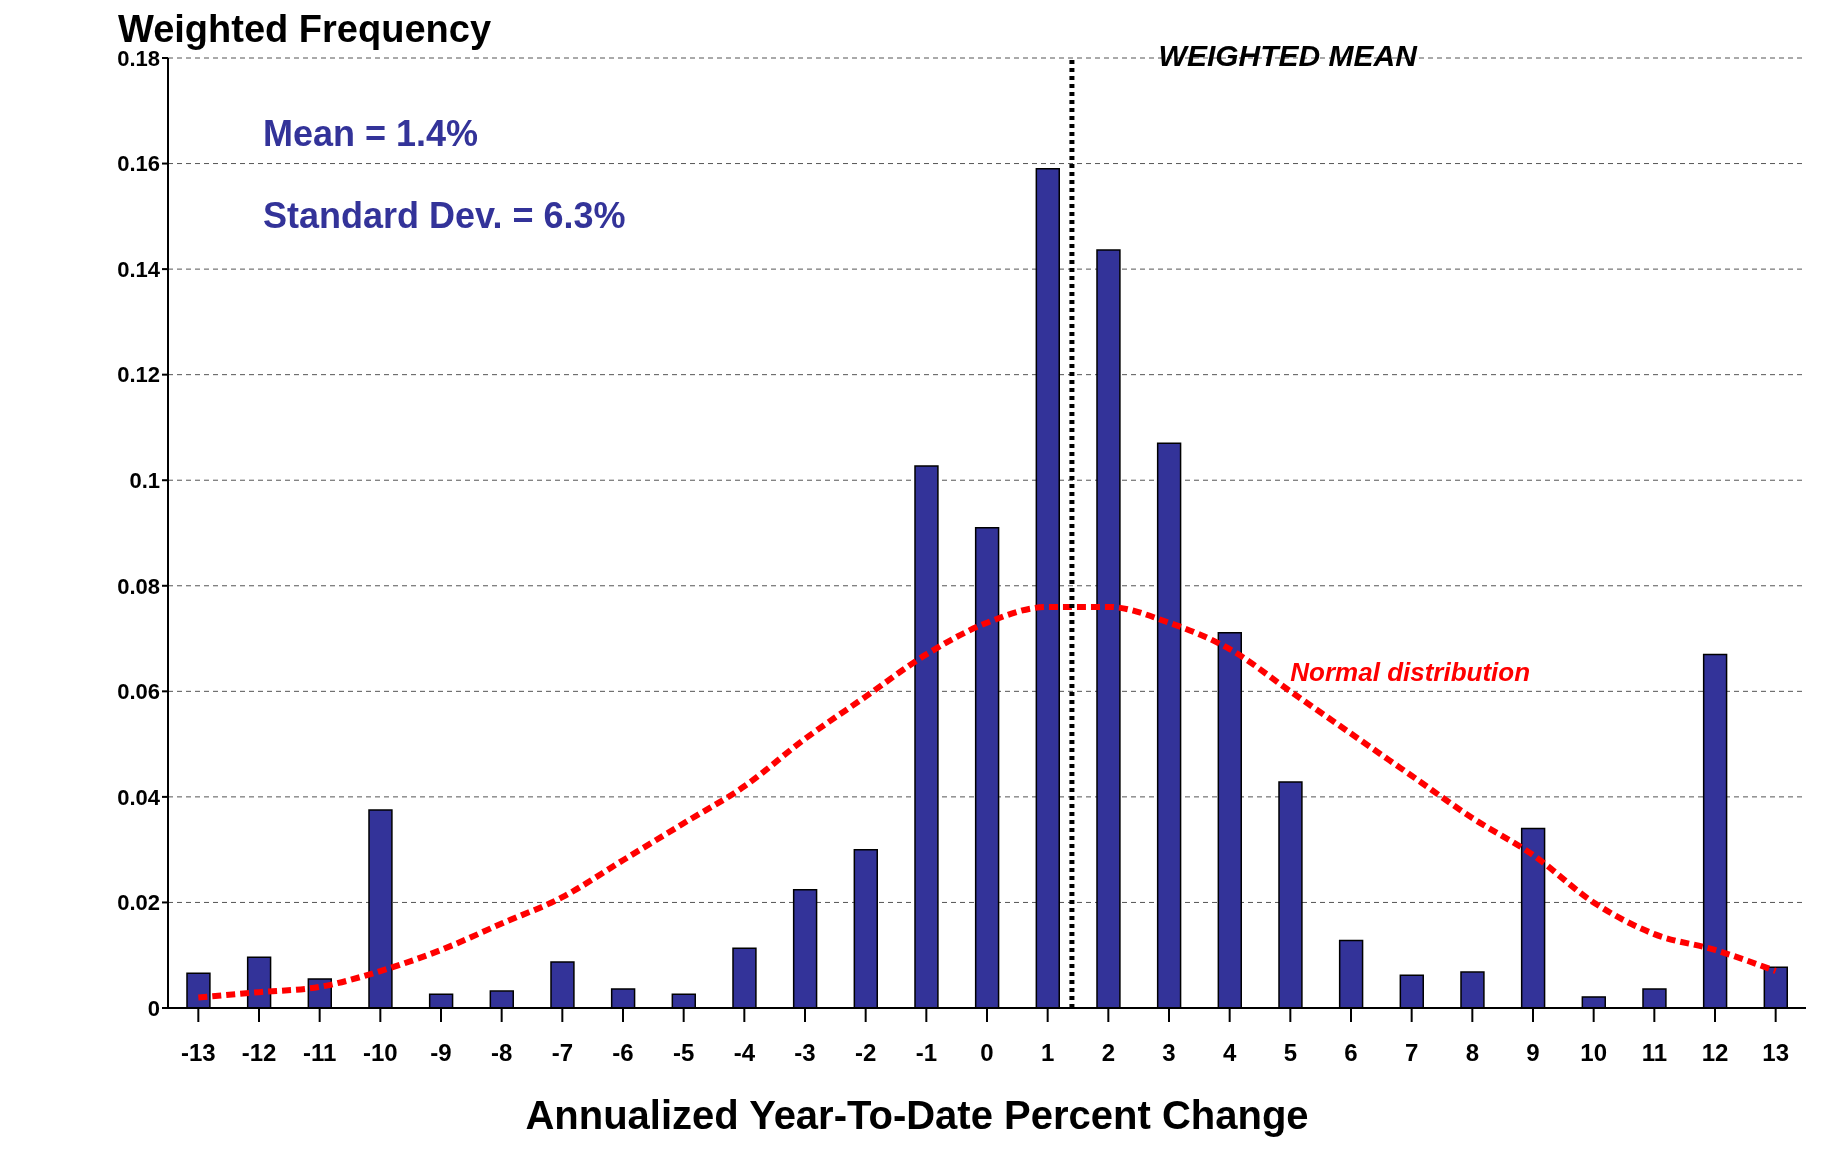 The height and width of the screenshot is (1175, 1834). Describe the element at coordinates (259, 1053) in the screenshot. I see `x-tick-label: -12` at that location.